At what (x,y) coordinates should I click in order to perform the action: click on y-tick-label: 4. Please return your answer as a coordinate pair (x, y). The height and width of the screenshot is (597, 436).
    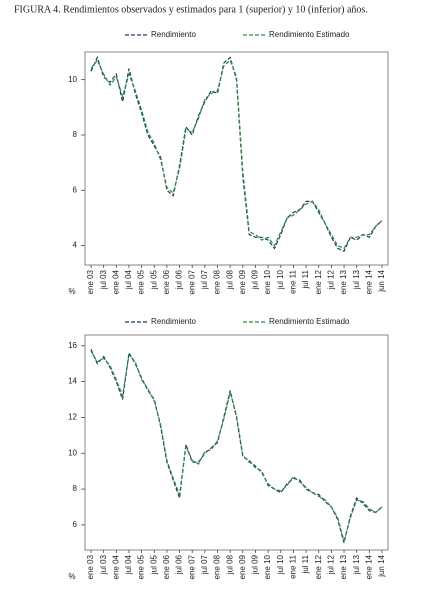
    Looking at the image, I should click on (75, 245).